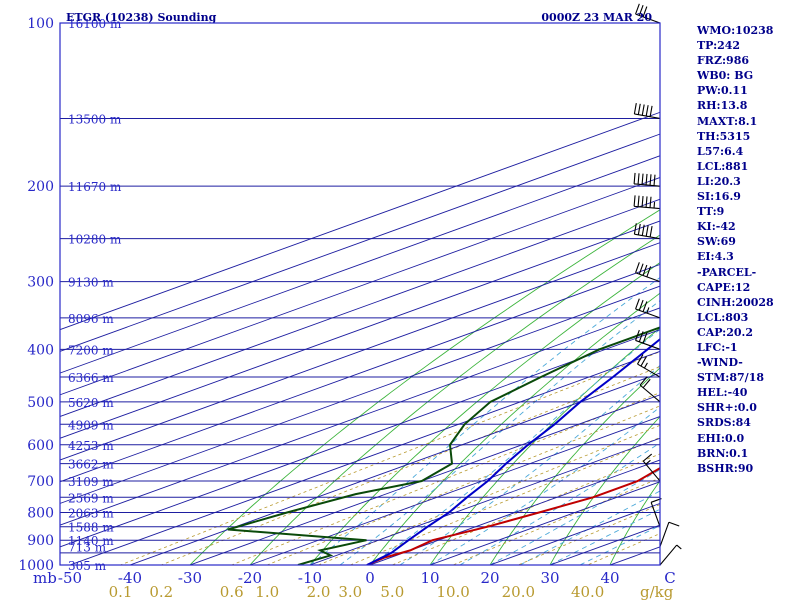  What do you see at coordinates (721, 438) in the screenshot?
I see `index-line: EHI:0.0` at bounding box center [721, 438].